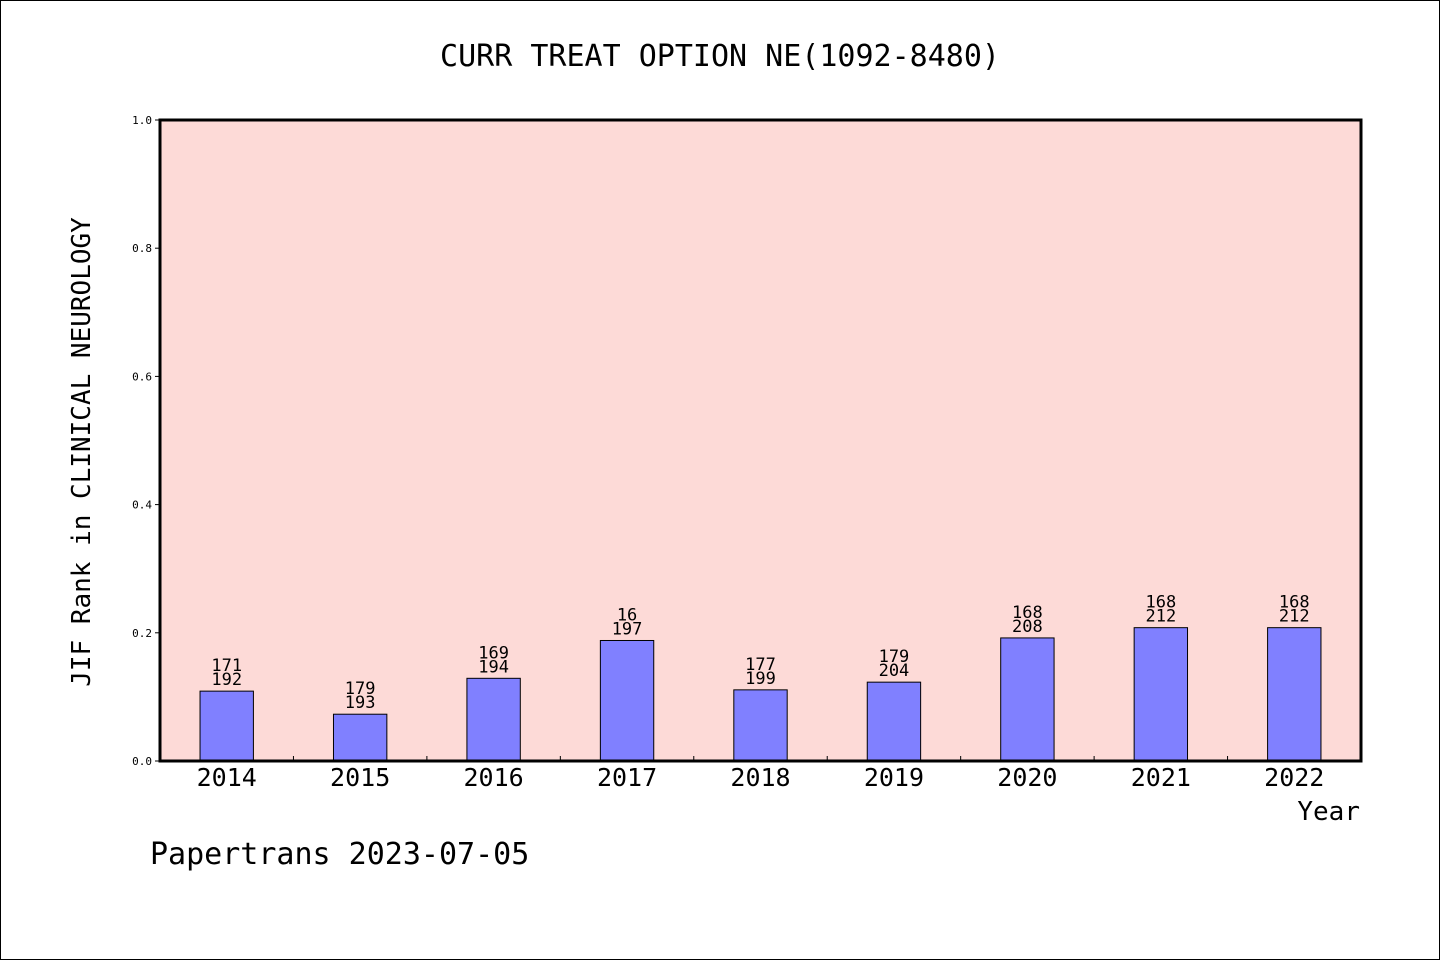  Describe the element at coordinates (760, 725) in the screenshot. I see `bar-2018` at that location.